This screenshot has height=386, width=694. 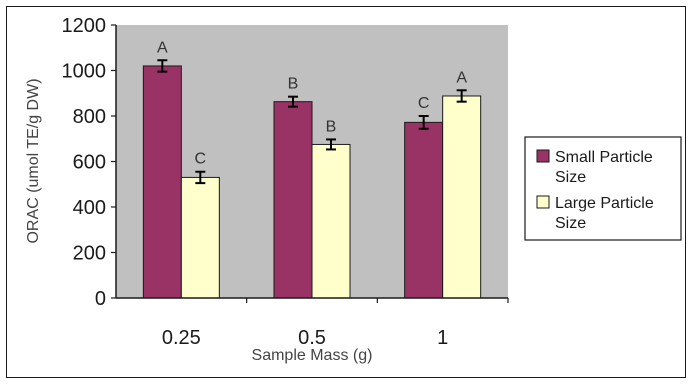 I want to click on legend-label: Large Particle, so click(x=604, y=203).